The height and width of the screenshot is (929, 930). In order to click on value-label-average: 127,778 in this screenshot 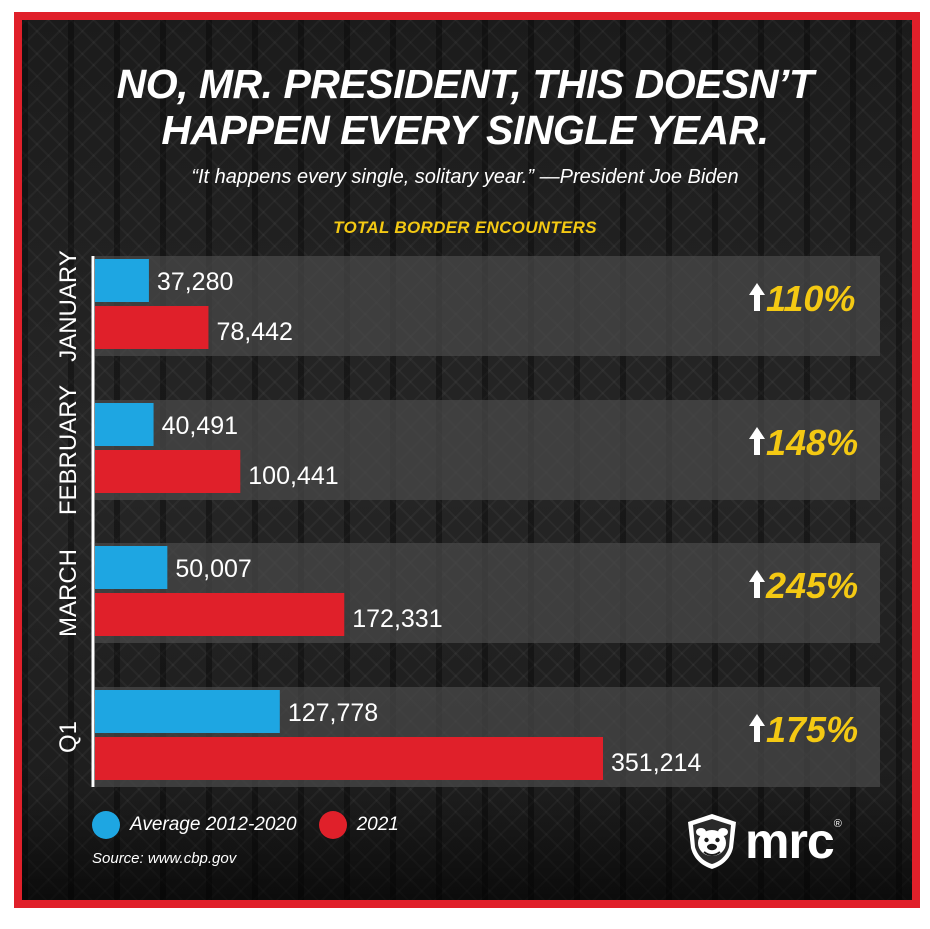, I will do `click(333, 713)`.